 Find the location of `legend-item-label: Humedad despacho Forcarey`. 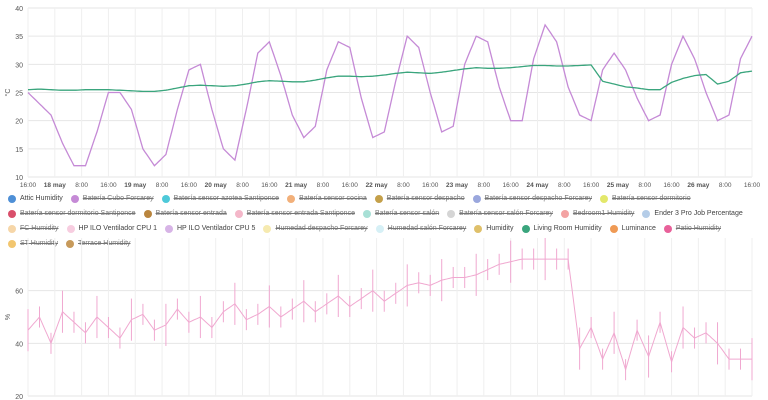

legend-item-label: Humedad despacho Forcarey is located at coordinates (321, 228).